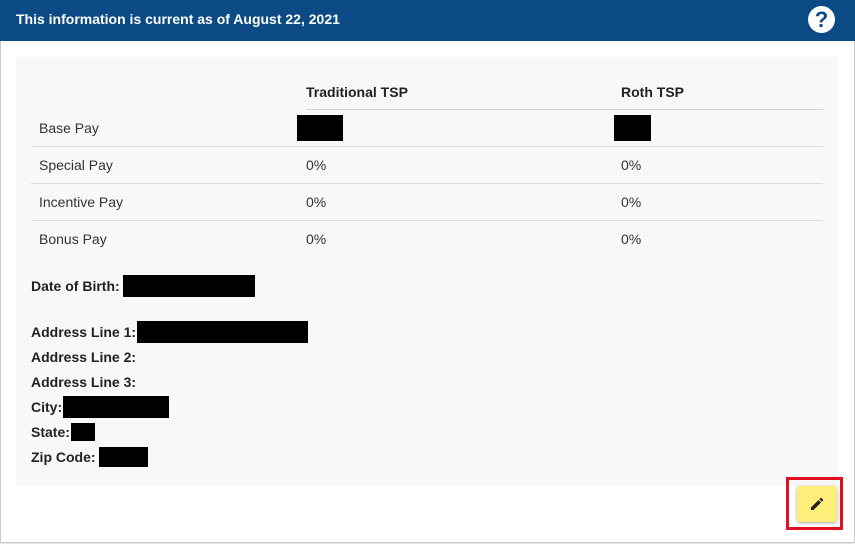 The height and width of the screenshot is (544, 855). Describe the element at coordinates (427, 239) in the screenshot. I see `table-row: Bonus Pay 0% 0%` at that location.